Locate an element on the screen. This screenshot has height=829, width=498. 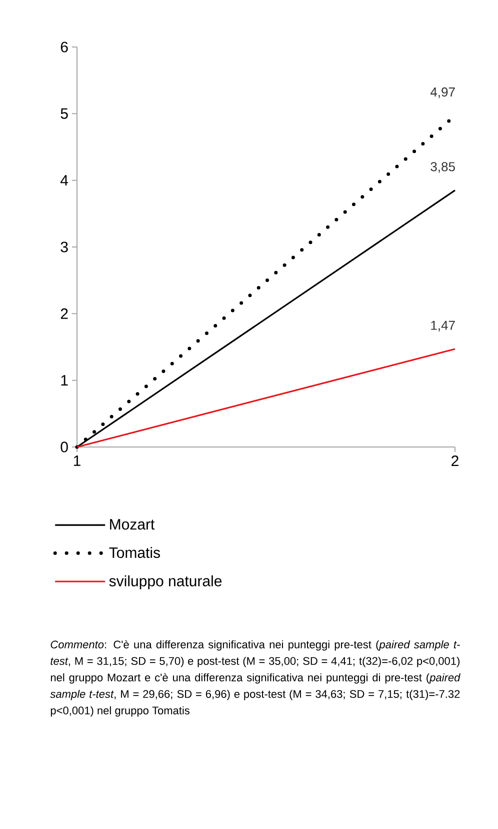
data-label: 3,85 is located at coordinates (442, 167).